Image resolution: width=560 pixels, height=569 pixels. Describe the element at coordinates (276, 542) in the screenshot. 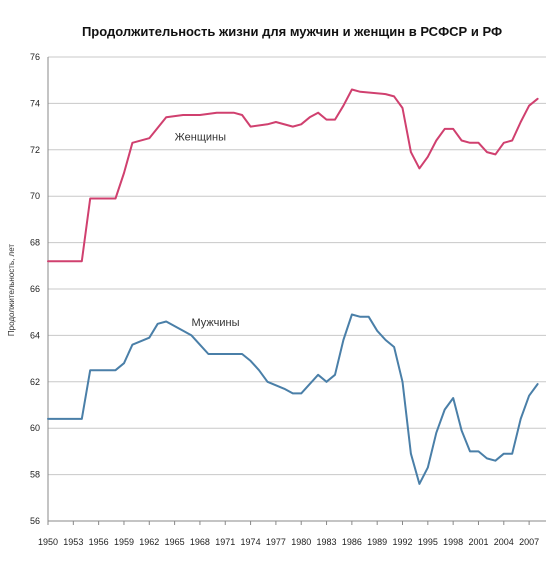

I see `x-tick-label: 1977` at that location.